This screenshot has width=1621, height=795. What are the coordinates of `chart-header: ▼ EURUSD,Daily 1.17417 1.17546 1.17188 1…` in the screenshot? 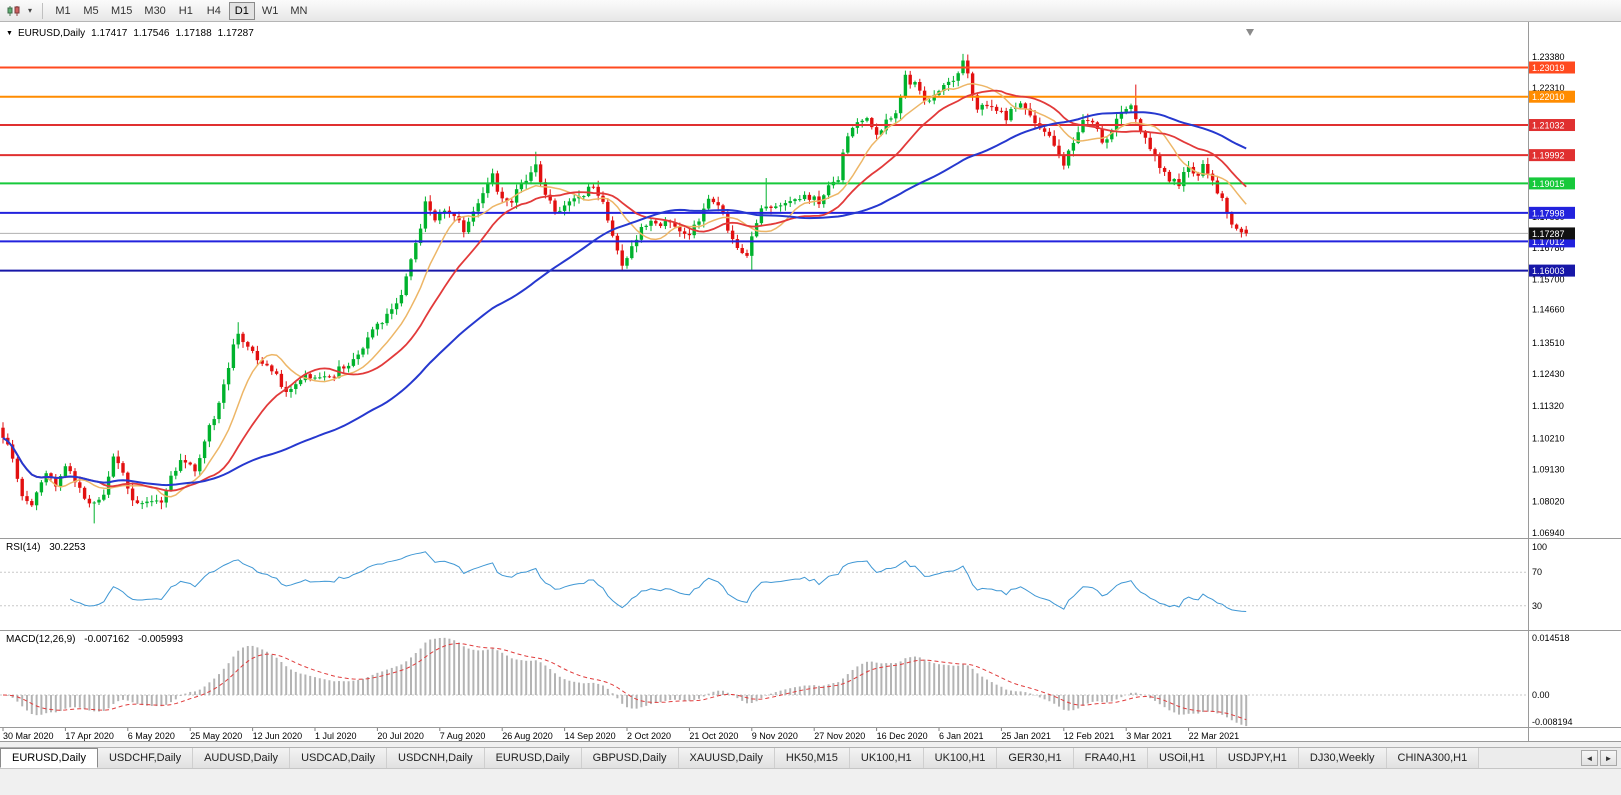 It's located at (130, 33).